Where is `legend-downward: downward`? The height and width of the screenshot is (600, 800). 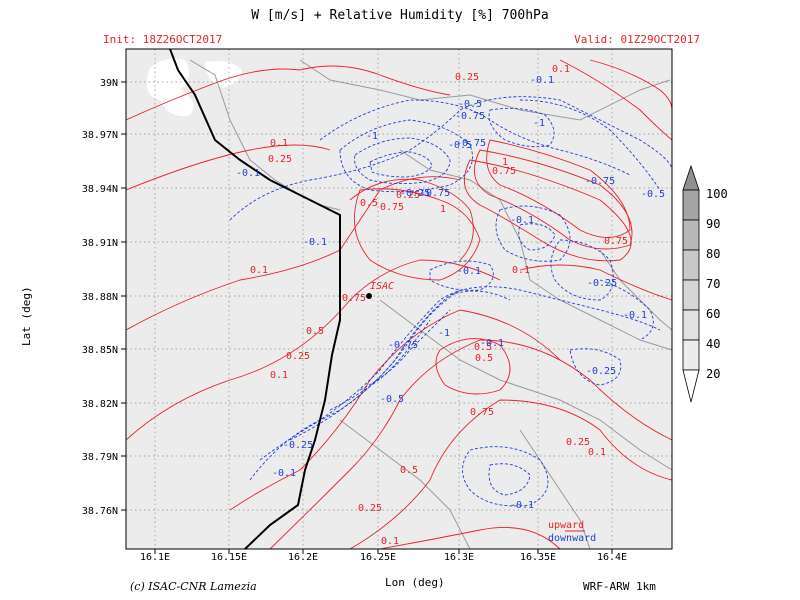
legend-downward: downward is located at coordinates (572, 538).